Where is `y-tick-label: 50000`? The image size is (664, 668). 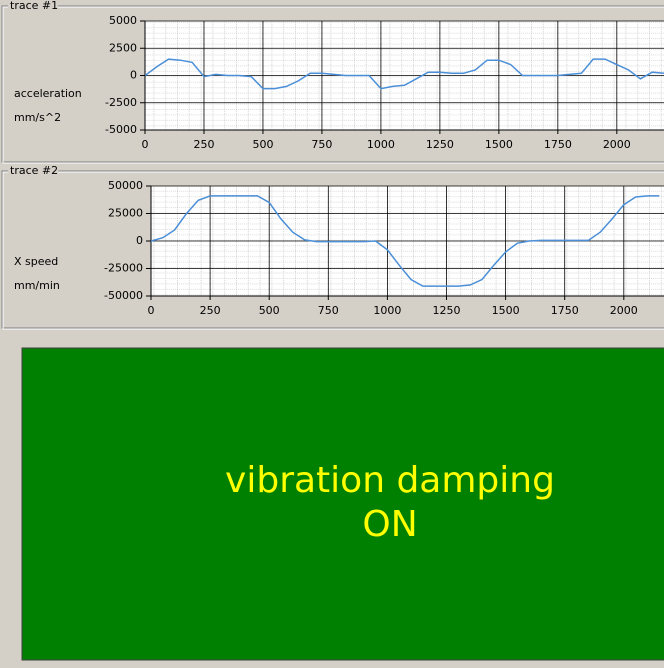
y-tick-label: 50000 is located at coordinates (125, 185).